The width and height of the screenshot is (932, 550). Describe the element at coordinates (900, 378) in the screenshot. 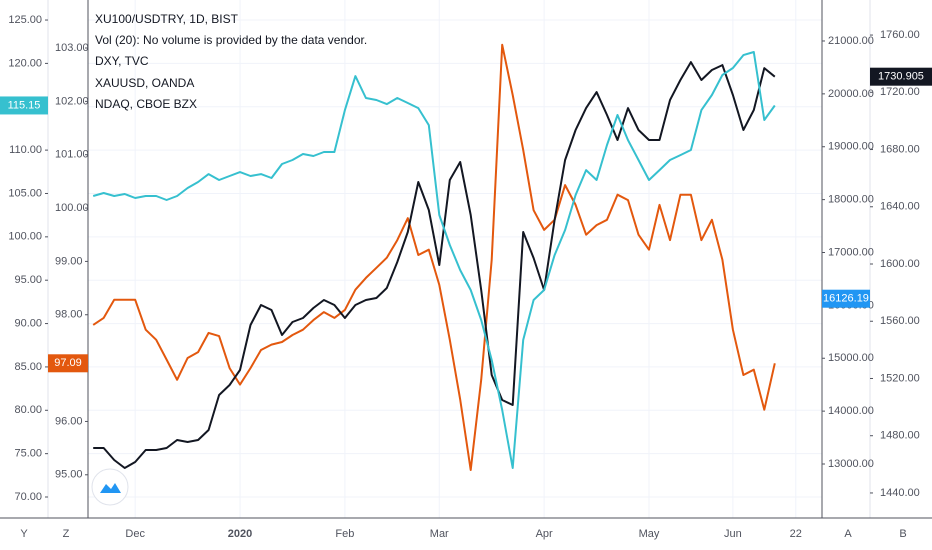

I see `y-tick-label: 1520.00` at that location.